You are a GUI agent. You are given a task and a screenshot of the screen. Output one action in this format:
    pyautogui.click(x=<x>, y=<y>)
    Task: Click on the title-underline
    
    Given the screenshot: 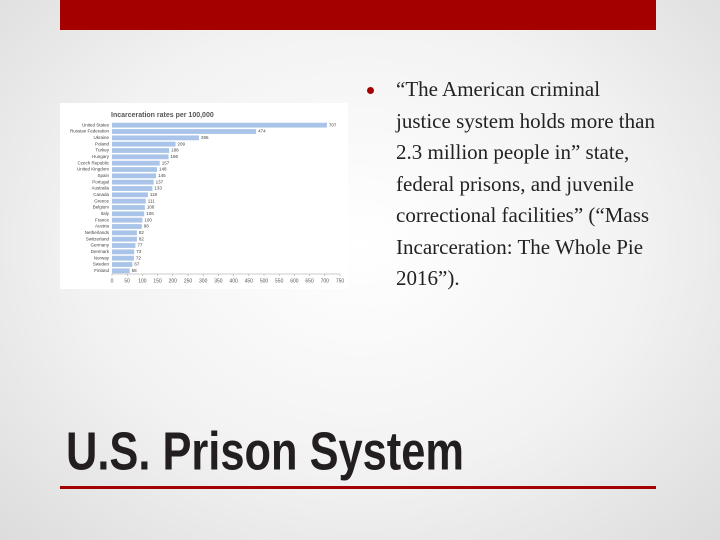 What is the action you would take?
    pyautogui.click(x=358, y=487)
    